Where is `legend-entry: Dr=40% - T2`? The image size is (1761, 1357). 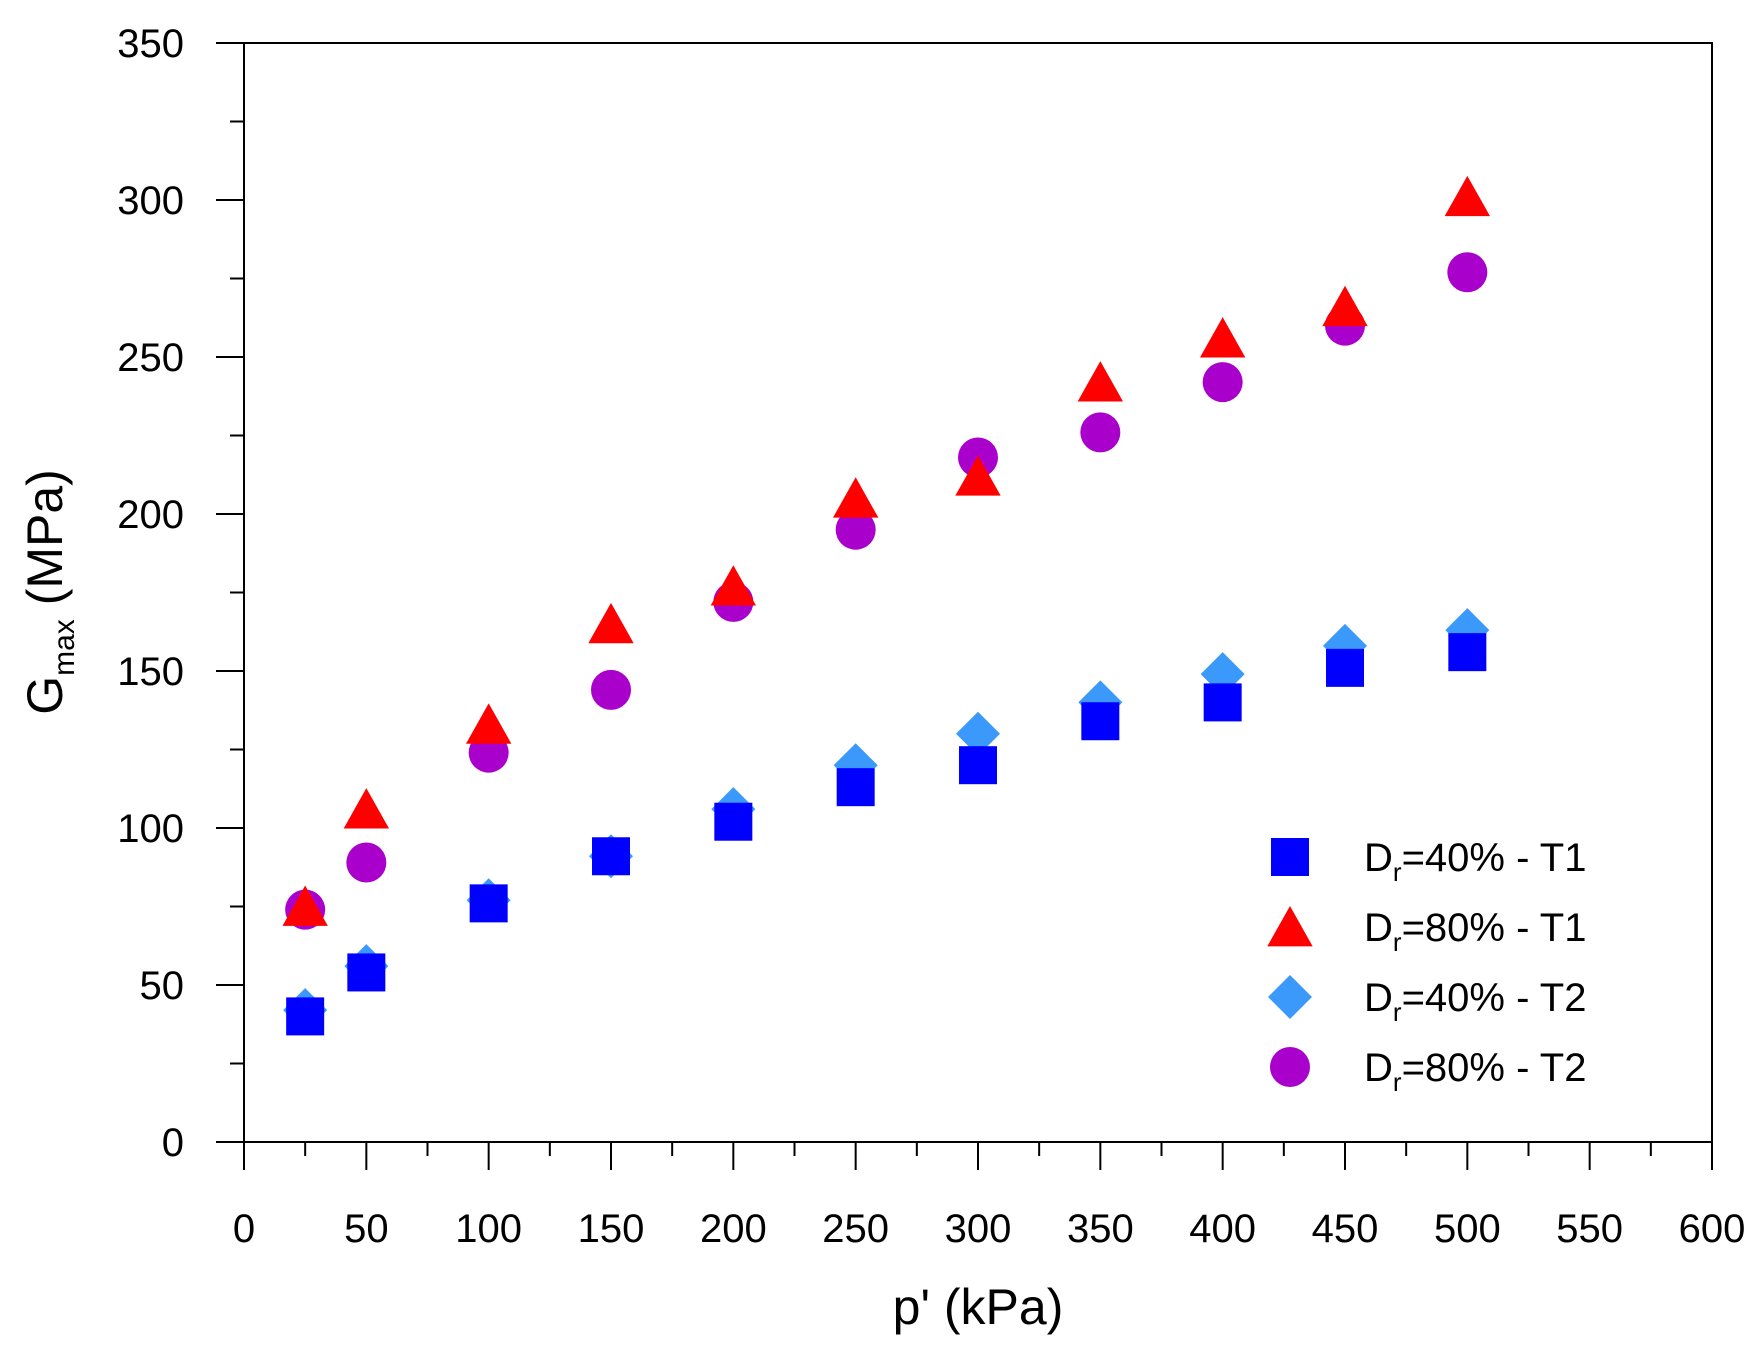
legend-entry: Dr=40% - T2 is located at coordinates (1427, 1001).